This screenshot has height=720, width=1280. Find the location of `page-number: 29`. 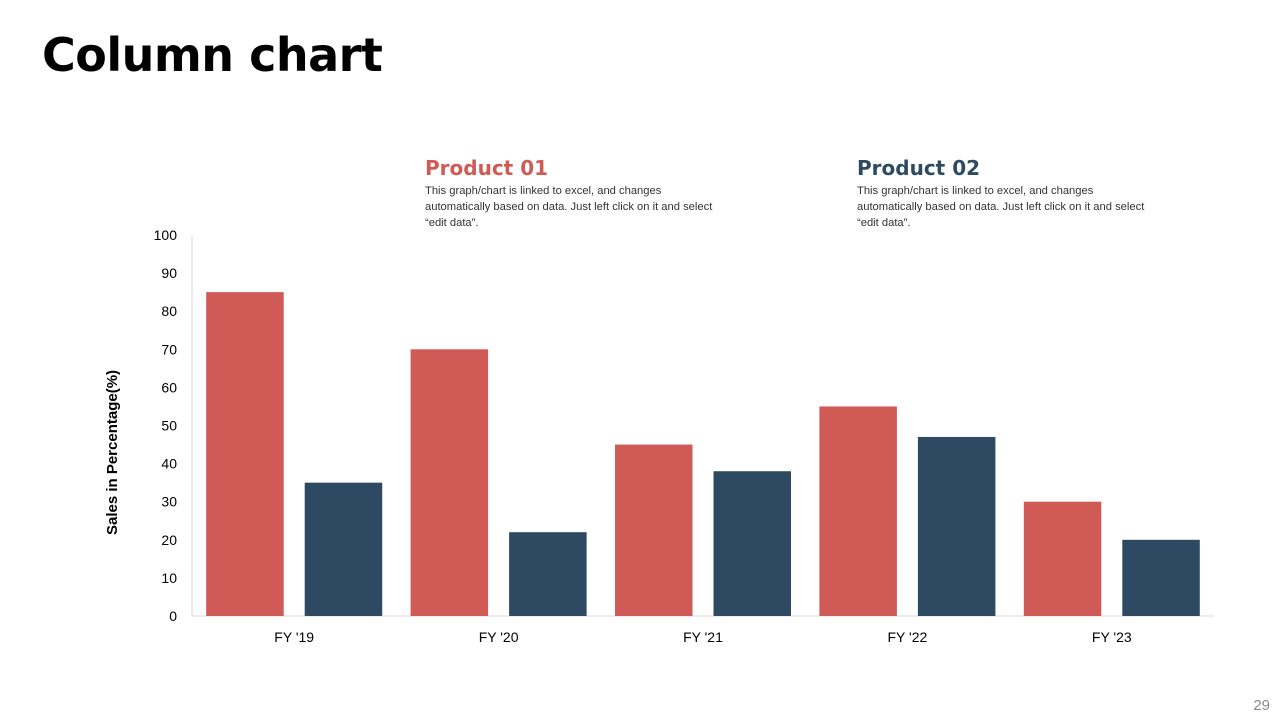

page-number: 29 is located at coordinates (1261, 705).